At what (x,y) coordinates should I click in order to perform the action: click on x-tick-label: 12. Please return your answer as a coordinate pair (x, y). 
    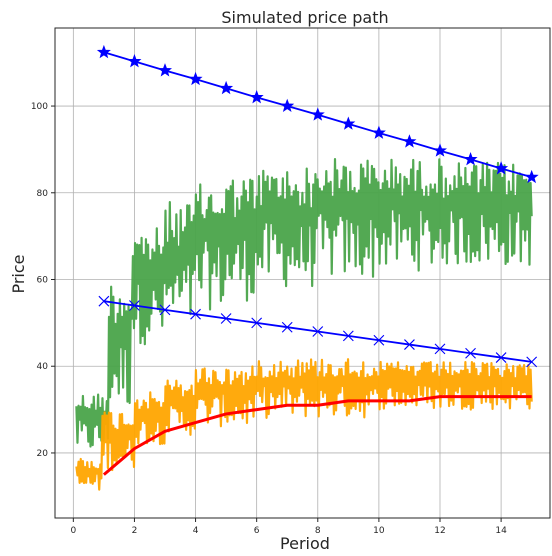
    Looking at the image, I should click on (439, 531).